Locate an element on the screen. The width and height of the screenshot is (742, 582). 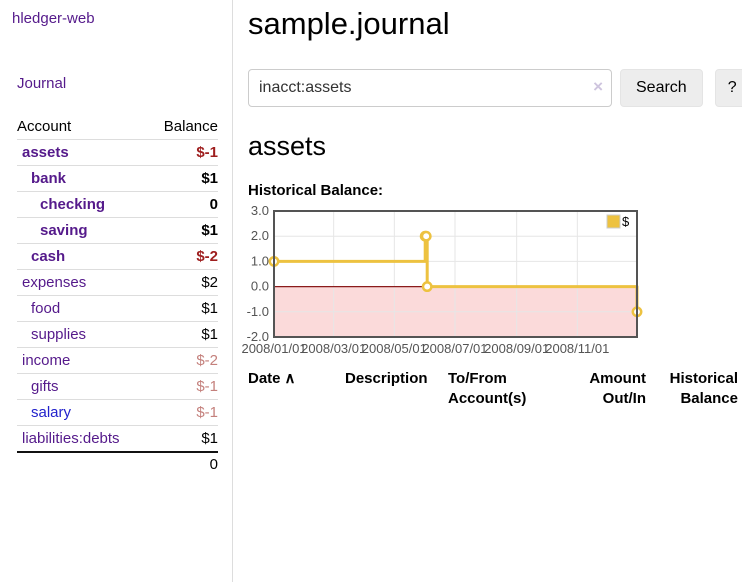
x-tick-label: 2008/03/01 is located at coordinates (333, 348).